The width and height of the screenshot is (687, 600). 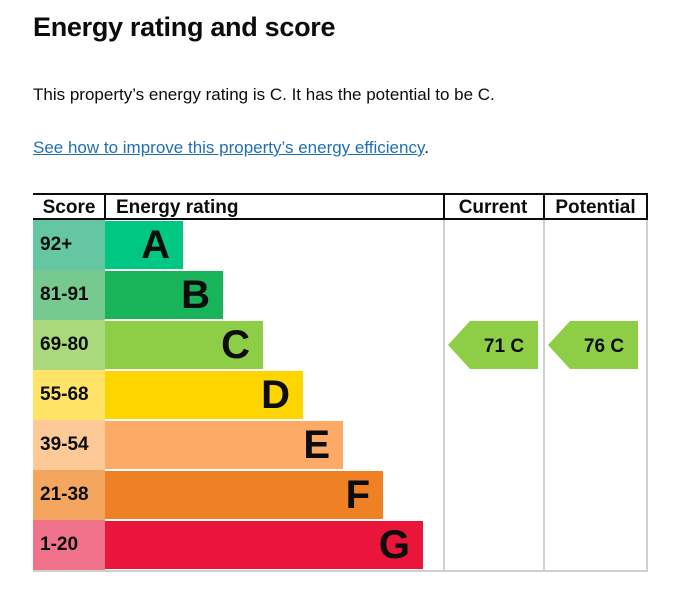 What do you see at coordinates (69, 295) in the screenshot?
I see `score-range-b: 81-91` at bounding box center [69, 295].